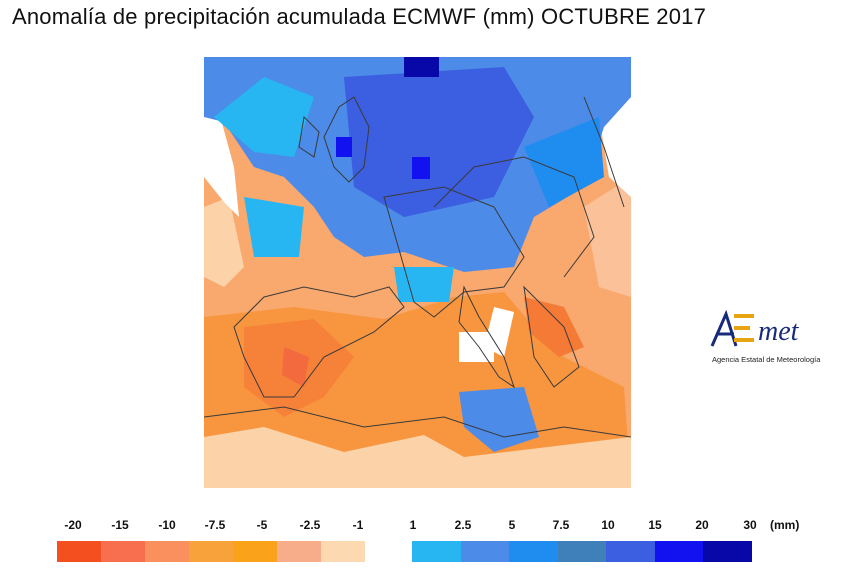  What do you see at coordinates (424, 284) in the screenshot?
I see `anomaly-wet-alps` at bounding box center [424, 284].